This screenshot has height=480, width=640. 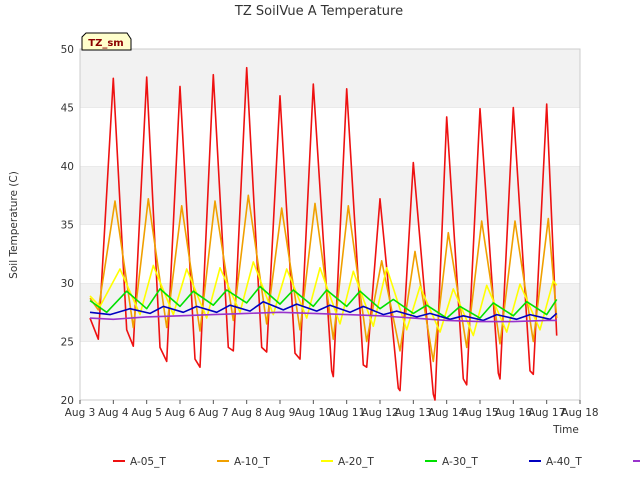 I want to click on site-badge: TZ_sm, so click(x=106, y=41).